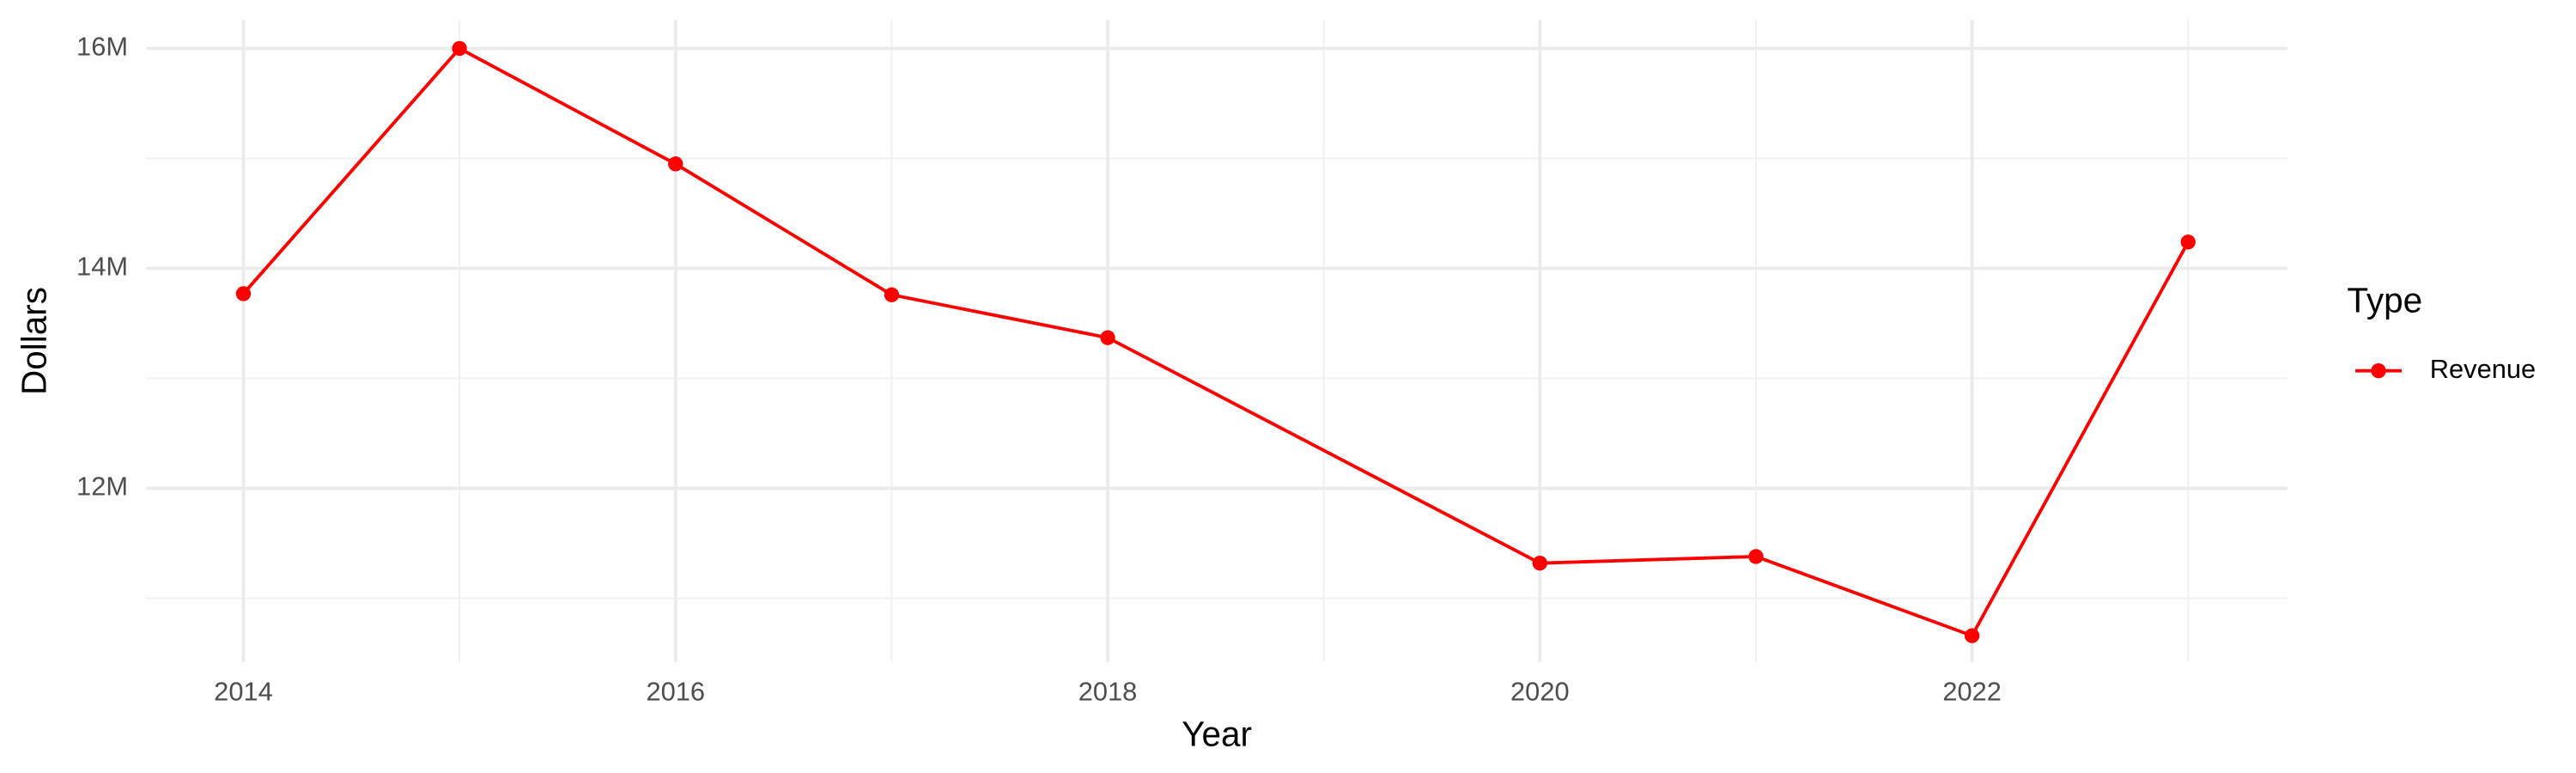 Image resolution: width=2576 pixels, height=773 pixels. Describe the element at coordinates (1108, 692) in the screenshot. I see `x-tick-label: 2018` at that location.